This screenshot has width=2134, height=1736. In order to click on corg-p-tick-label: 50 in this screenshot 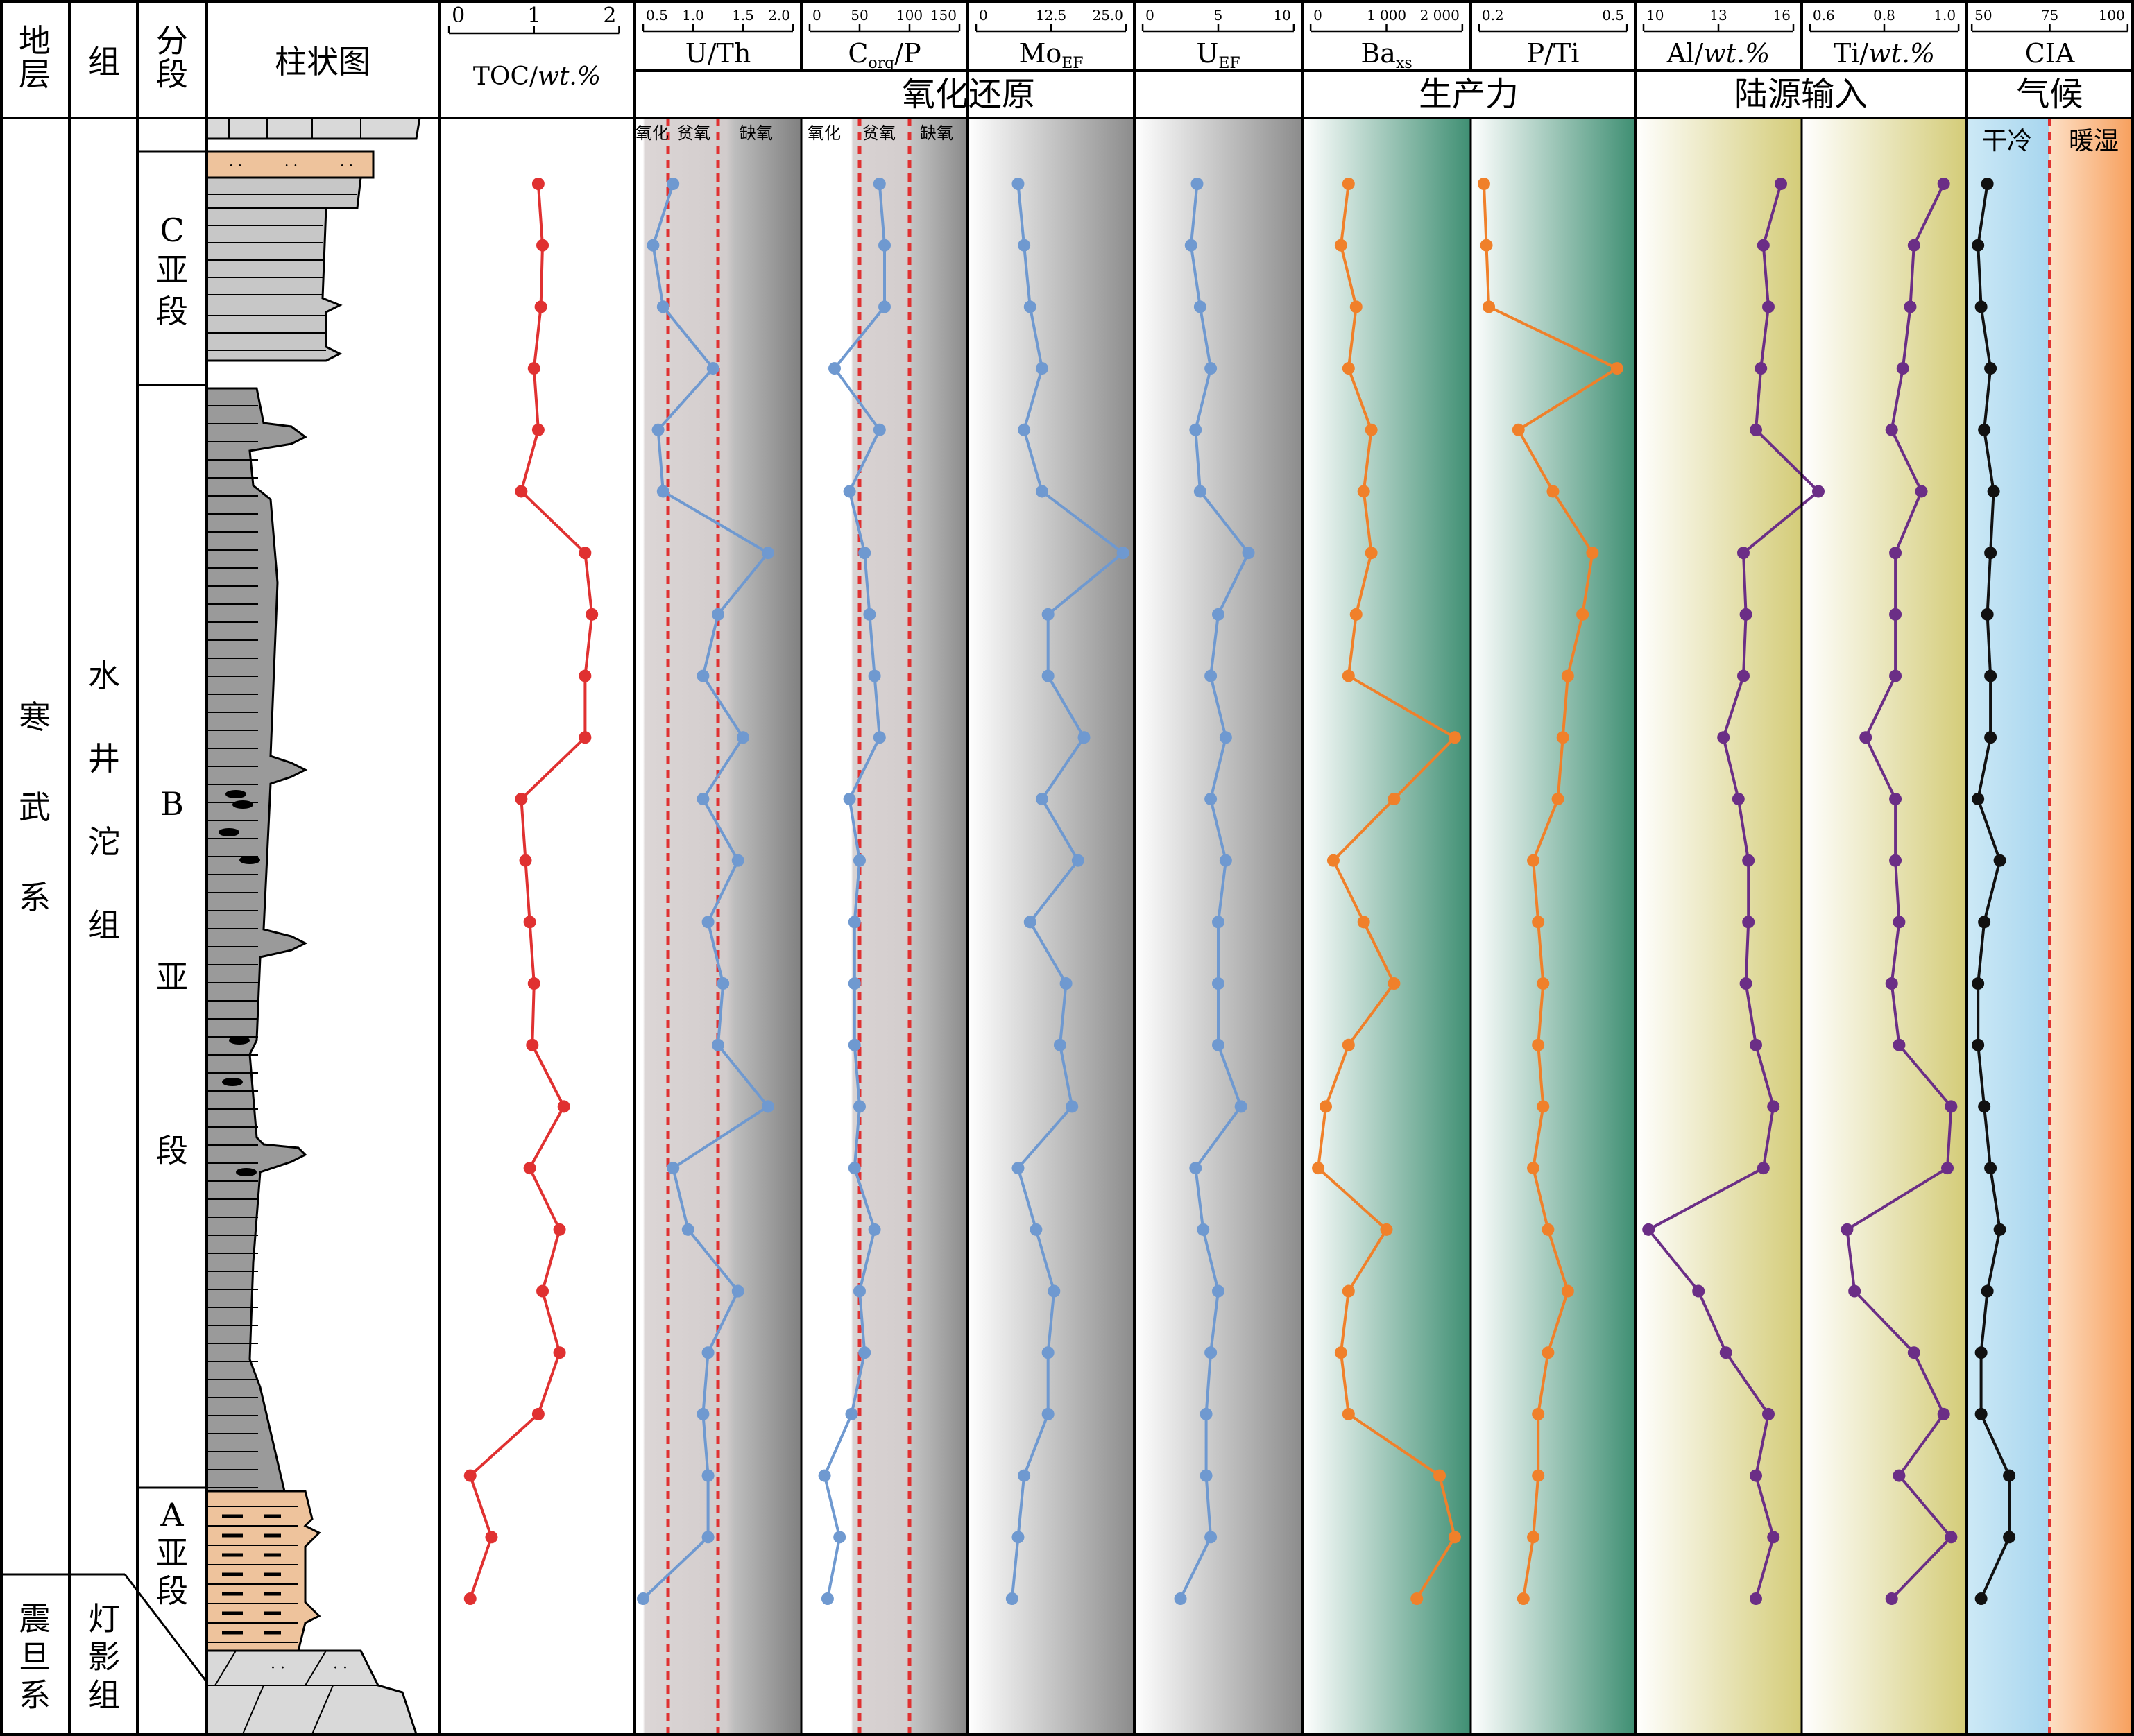, I will do `click(859, 16)`.